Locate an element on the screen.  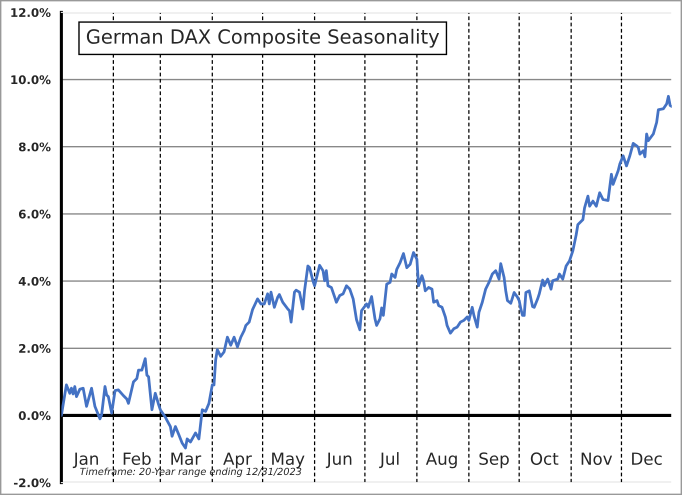
x-tick-label: May is located at coordinates (288, 460).